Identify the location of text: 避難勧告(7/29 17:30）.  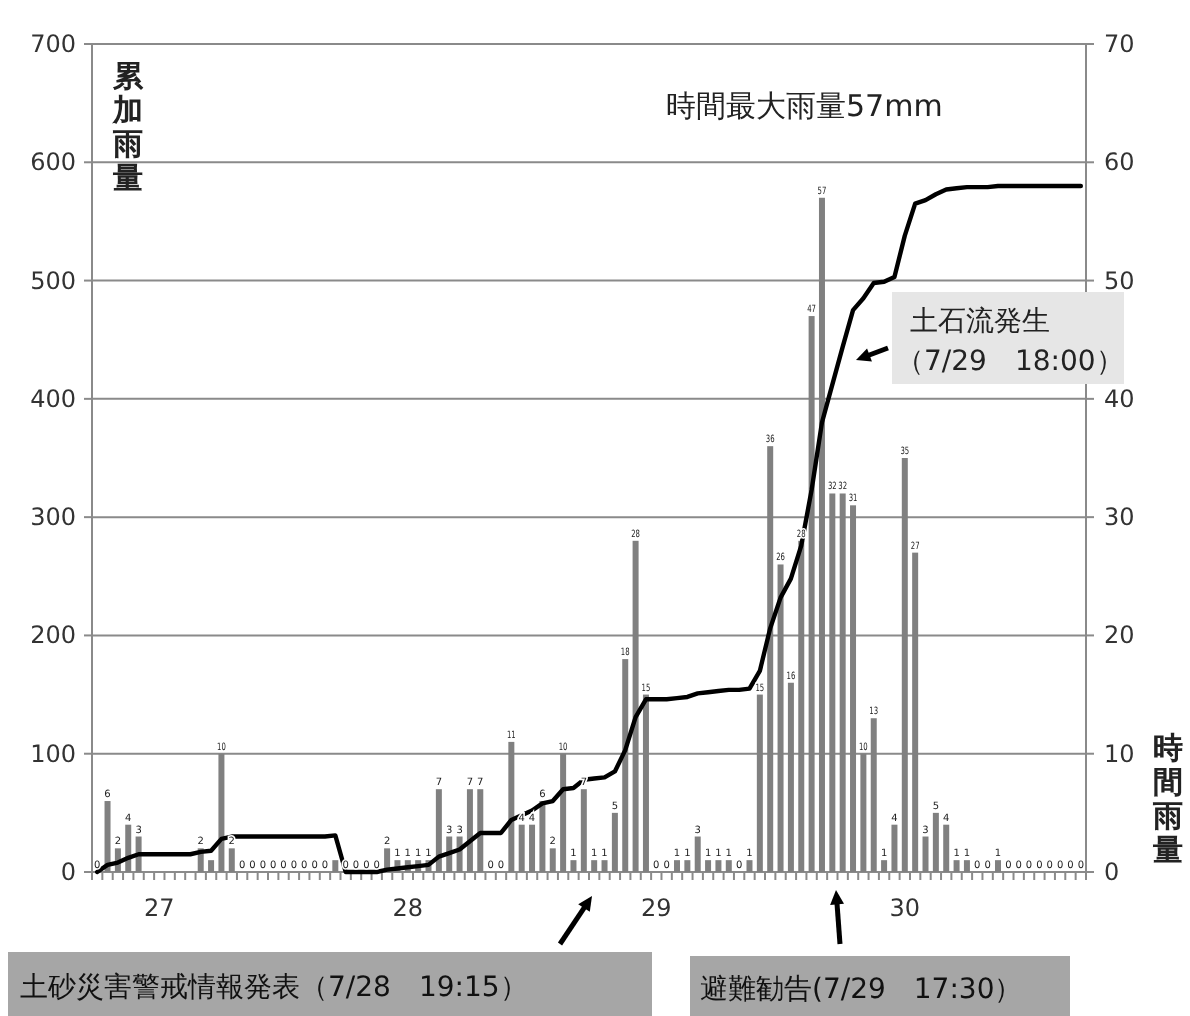
(861, 990).